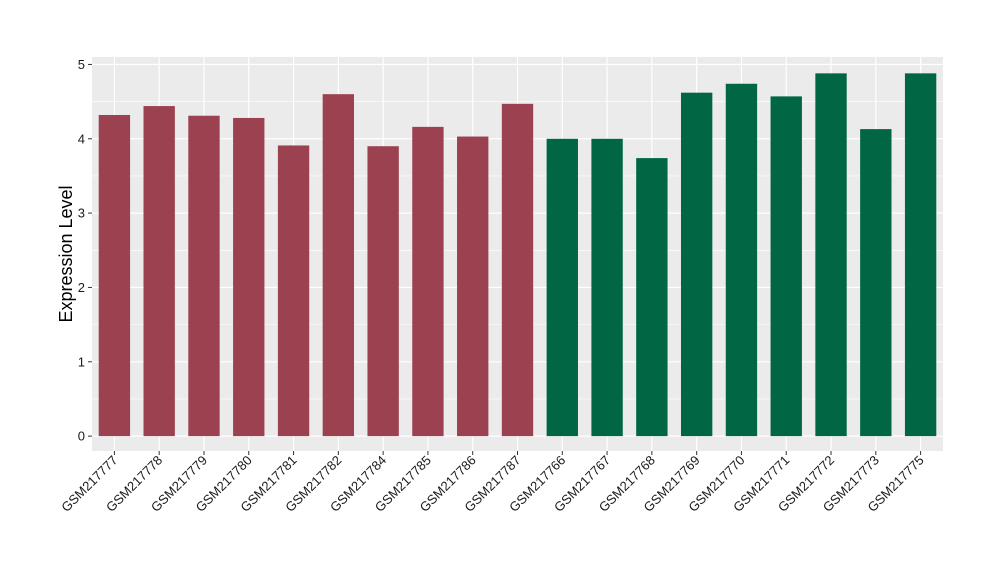 The width and height of the screenshot is (1000, 580). I want to click on y-tick-label: 1, so click(81, 361).